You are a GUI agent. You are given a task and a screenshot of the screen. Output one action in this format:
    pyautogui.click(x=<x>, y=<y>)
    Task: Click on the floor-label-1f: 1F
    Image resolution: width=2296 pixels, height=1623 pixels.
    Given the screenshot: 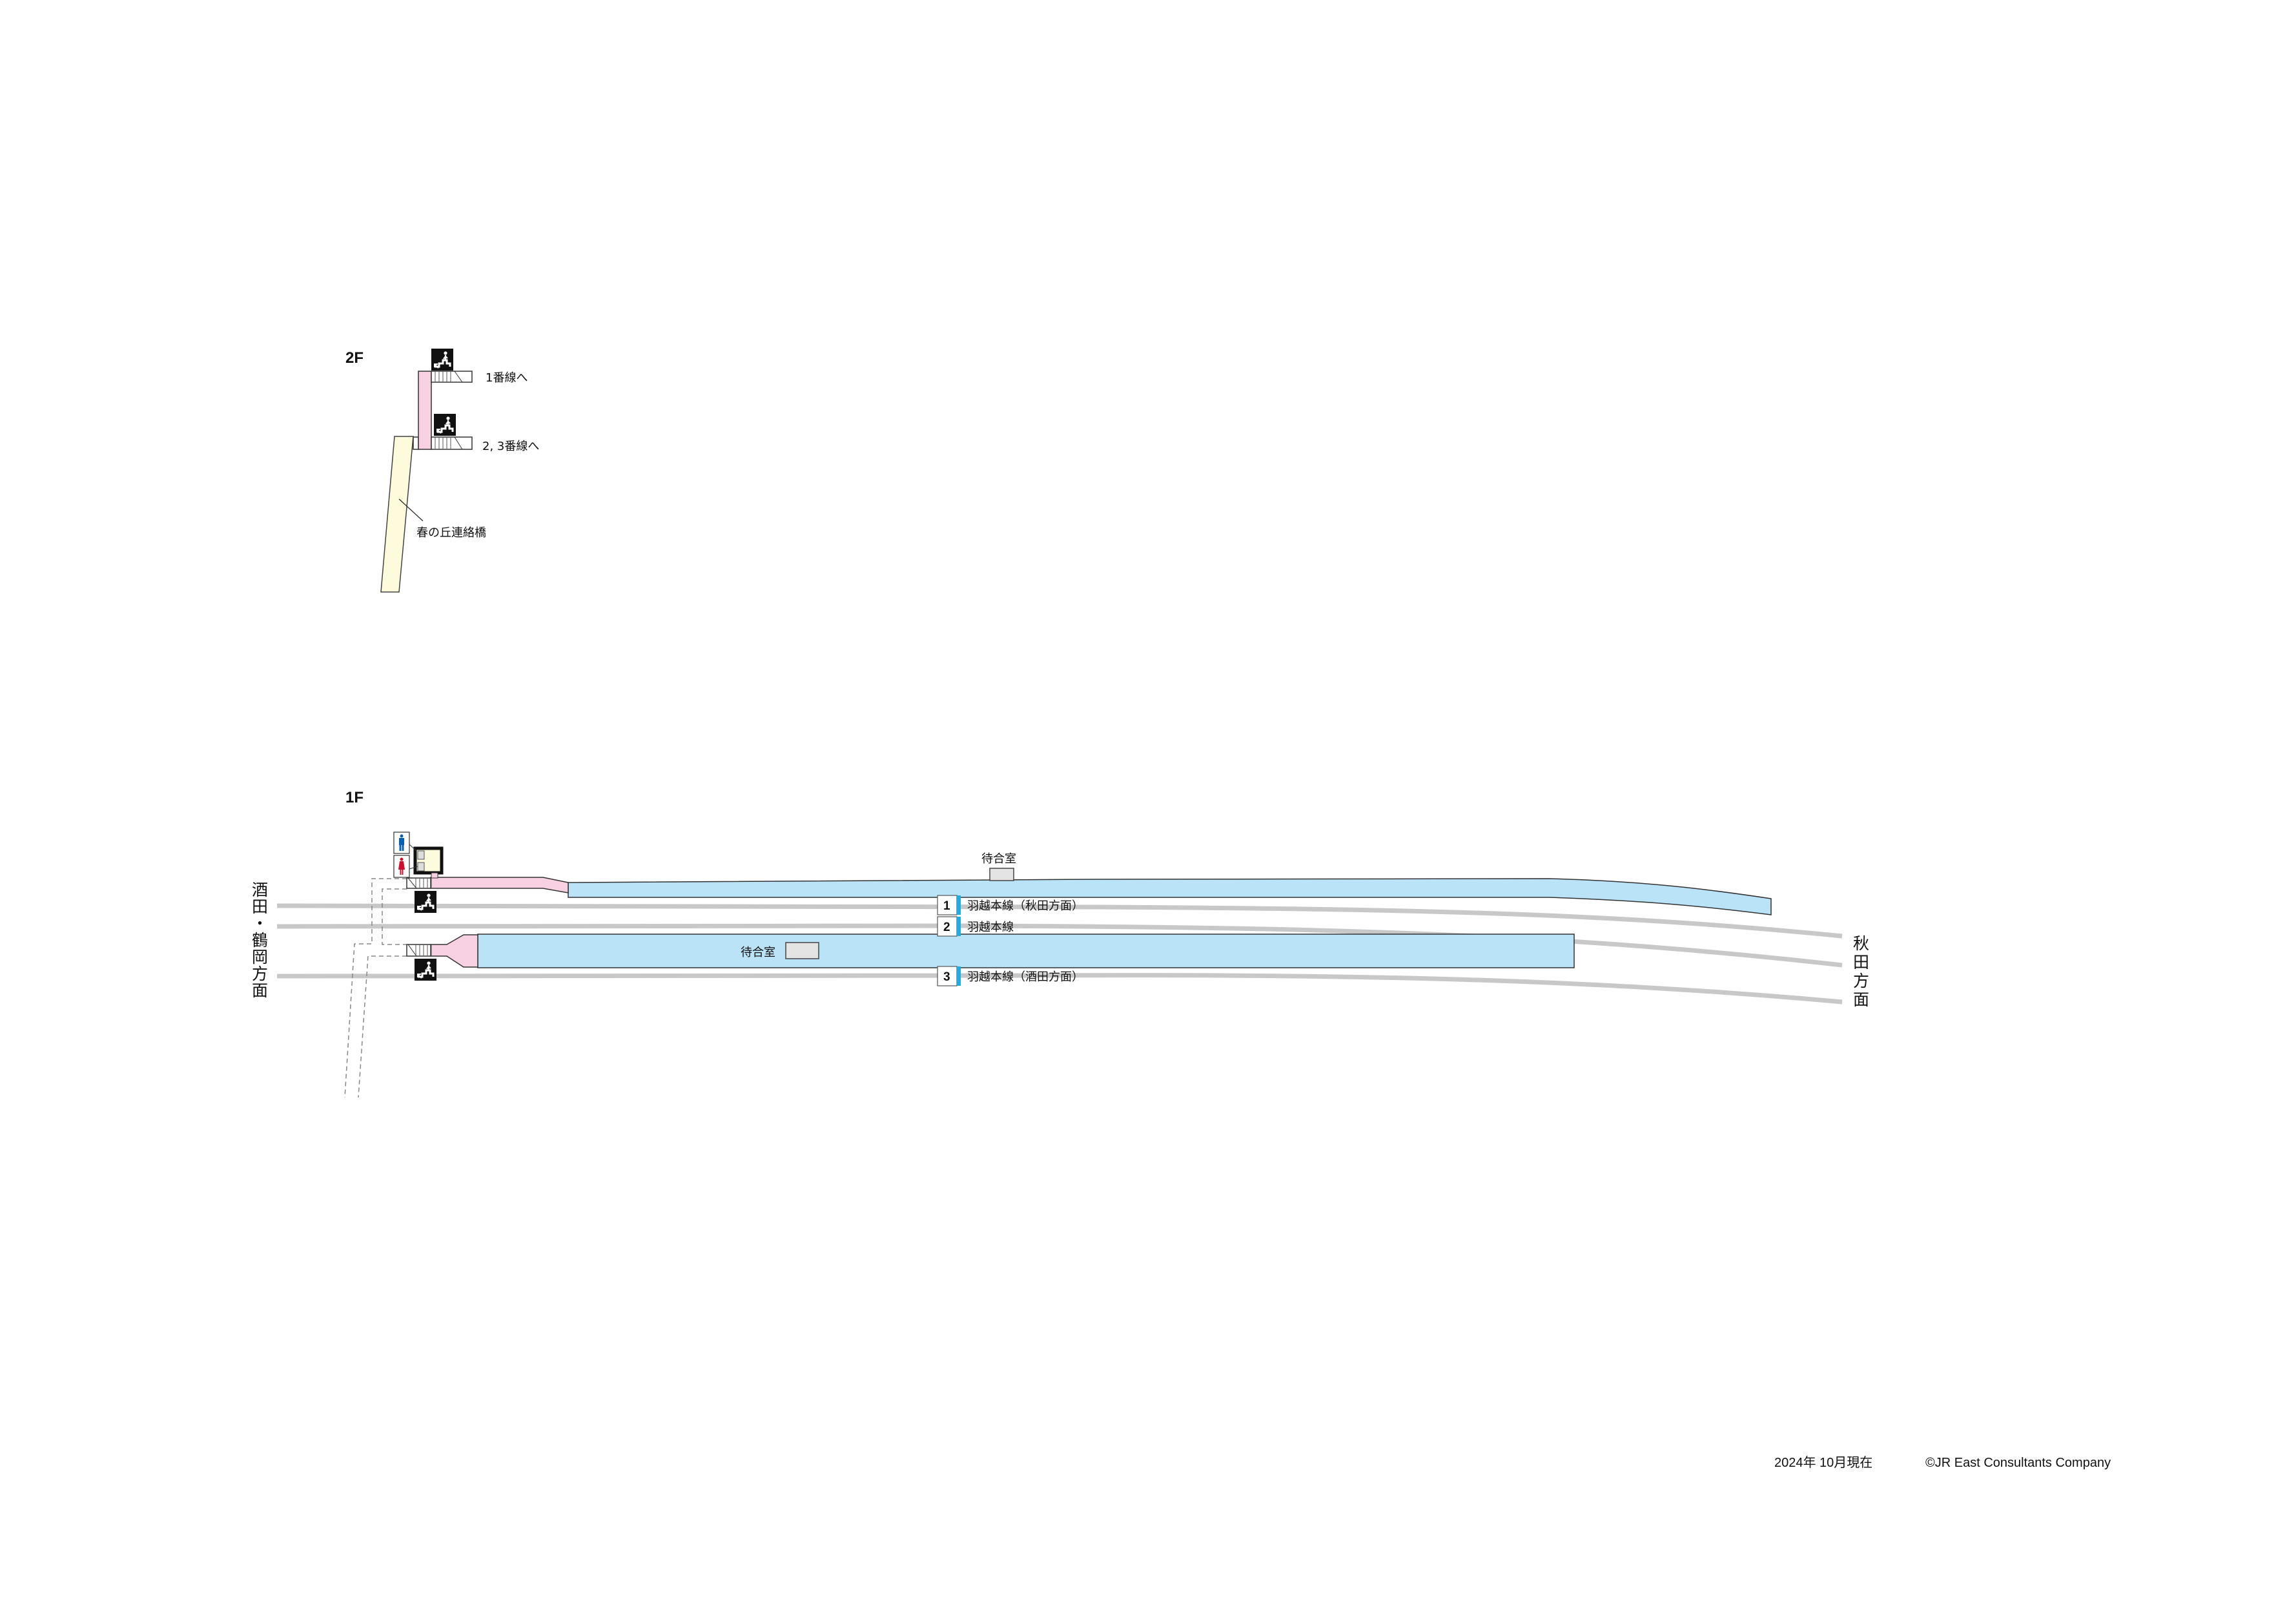 What is the action you would take?
    pyautogui.click(x=354, y=798)
    